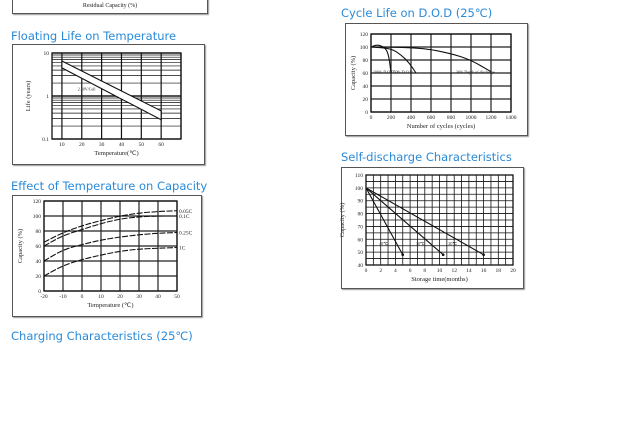  I want to click on x-tick-label: 800, so click(451, 118).